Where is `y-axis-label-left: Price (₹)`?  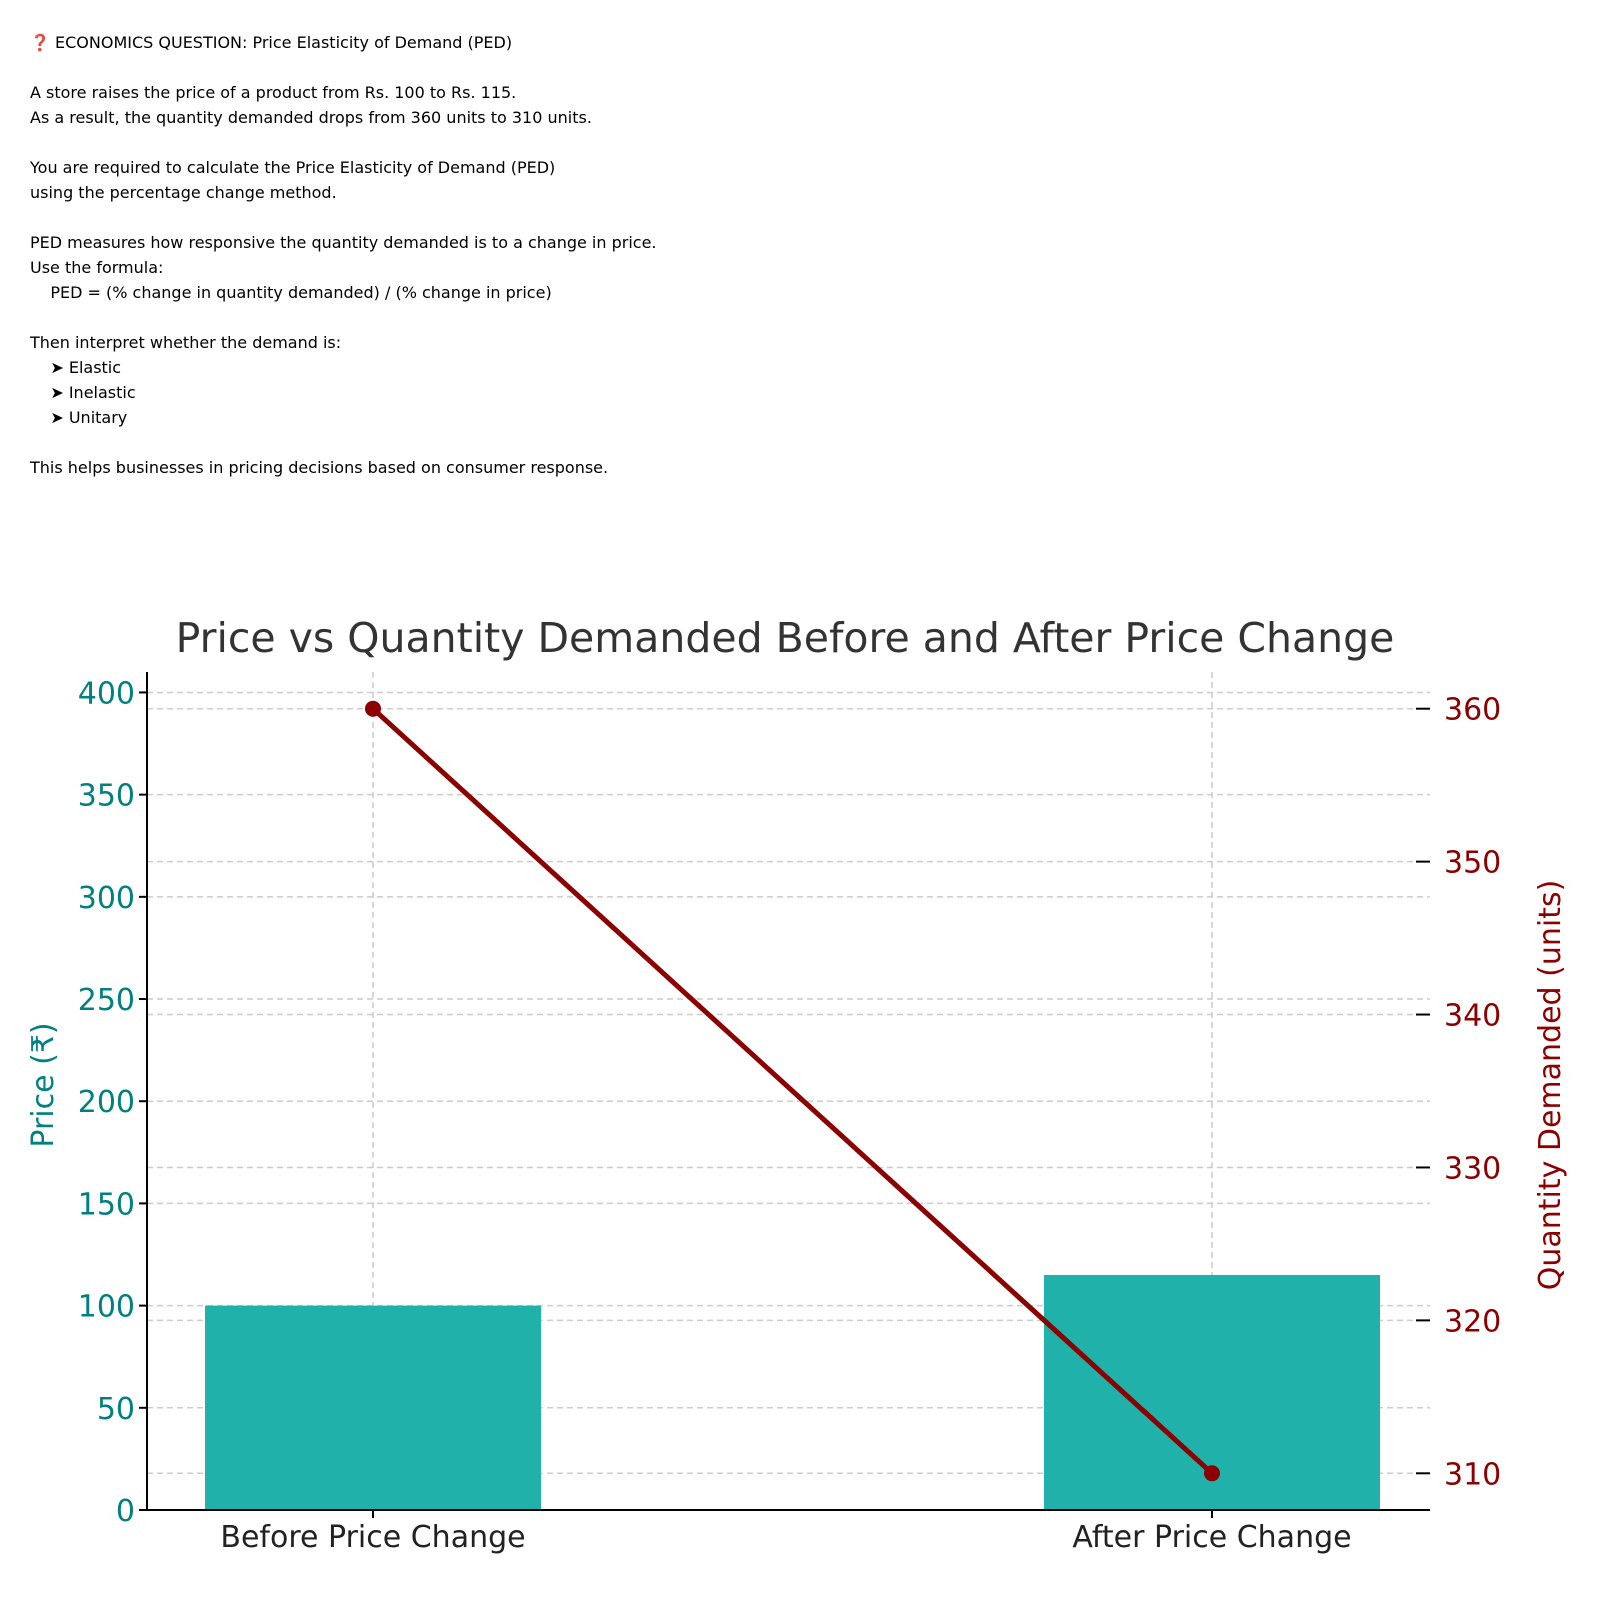 y-axis-label-left: Price (₹) is located at coordinates (43, 1084).